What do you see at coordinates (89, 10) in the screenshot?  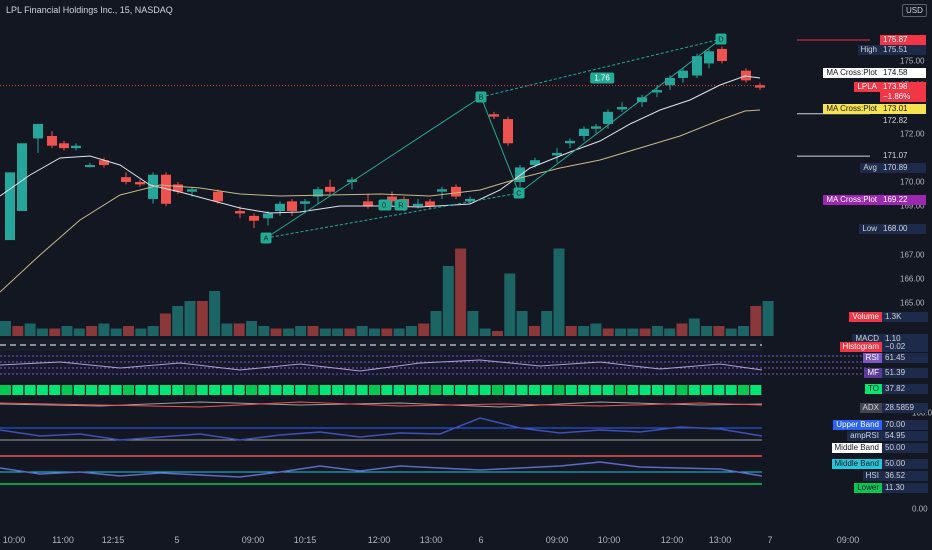 I see `symbol-title: LPL Financial Holdings Inc., 15, NASDAQ` at bounding box center [89, 10].